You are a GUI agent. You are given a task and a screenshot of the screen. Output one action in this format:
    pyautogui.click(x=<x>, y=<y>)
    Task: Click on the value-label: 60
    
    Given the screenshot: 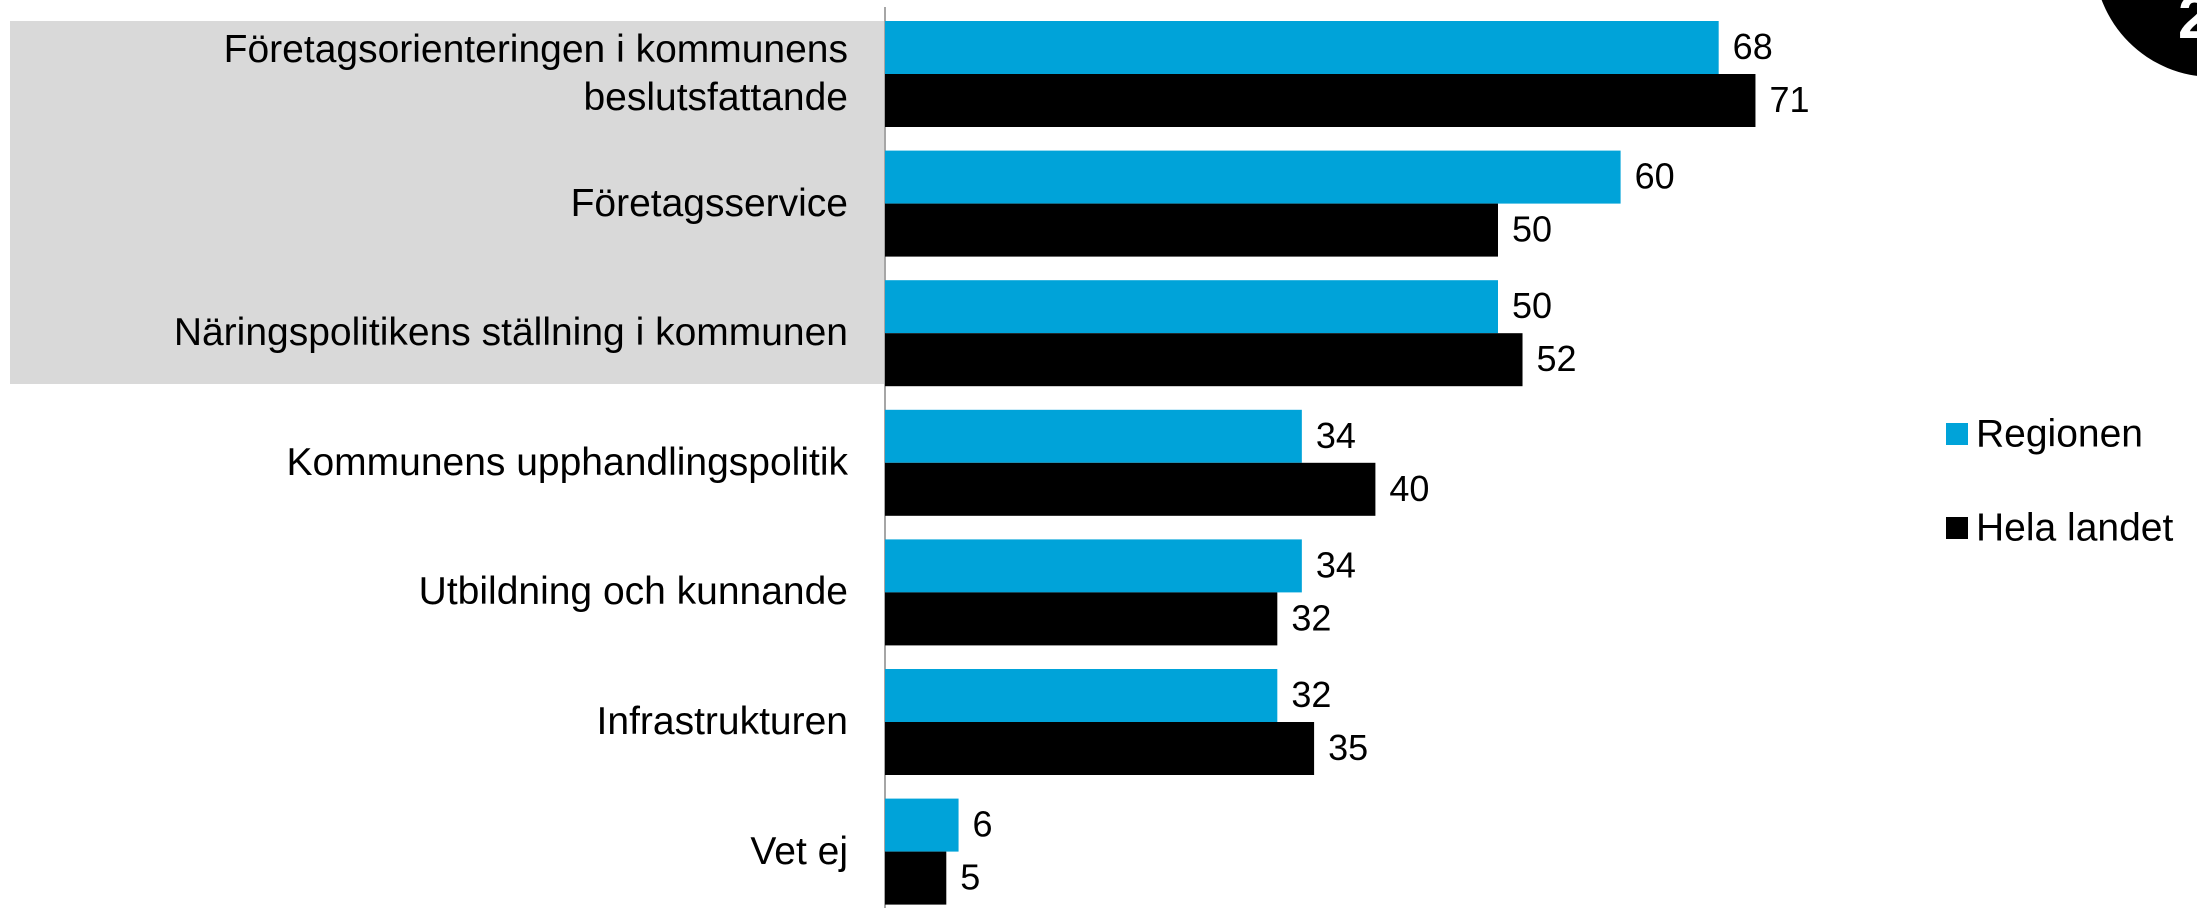 What is the action you would take?
    pyautogui.click(x=1655, y=176)
    